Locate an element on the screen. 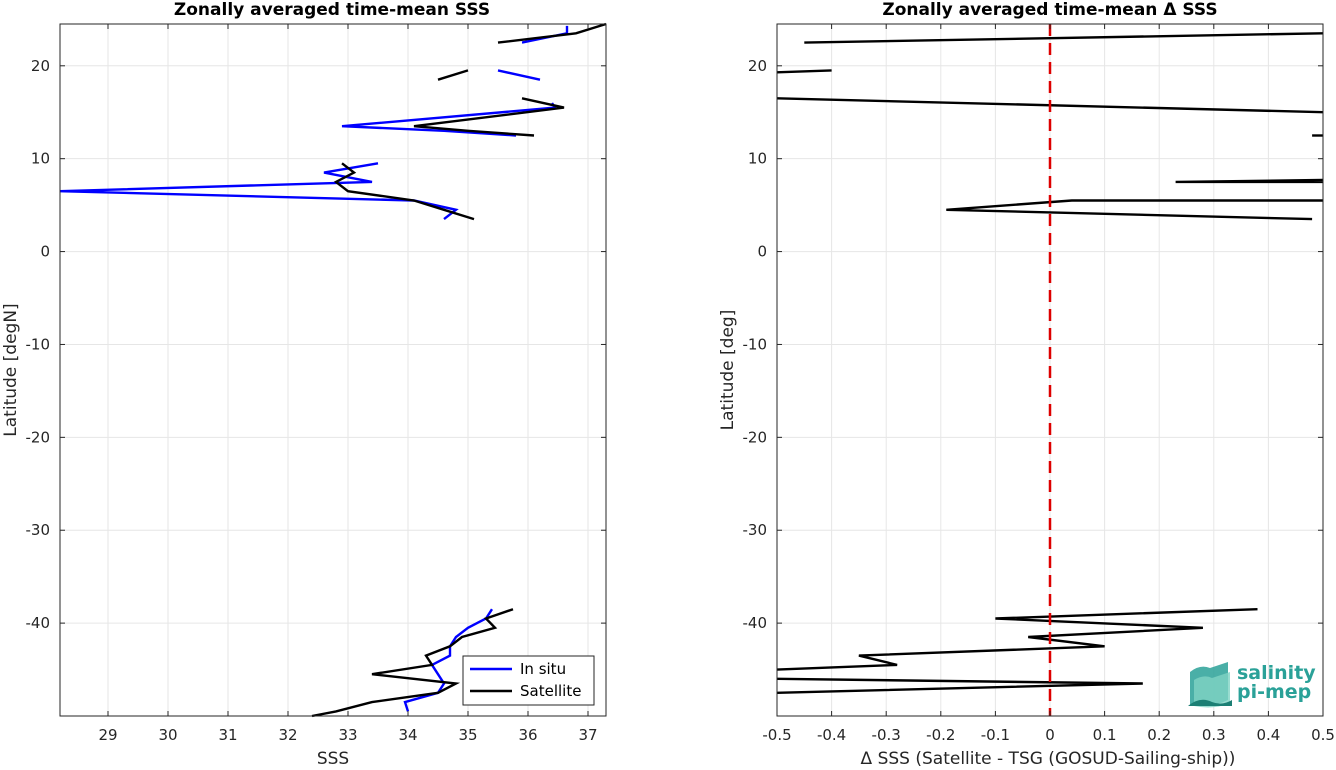  right-y-tick-label: -30 is located at coordinates (755, 530).